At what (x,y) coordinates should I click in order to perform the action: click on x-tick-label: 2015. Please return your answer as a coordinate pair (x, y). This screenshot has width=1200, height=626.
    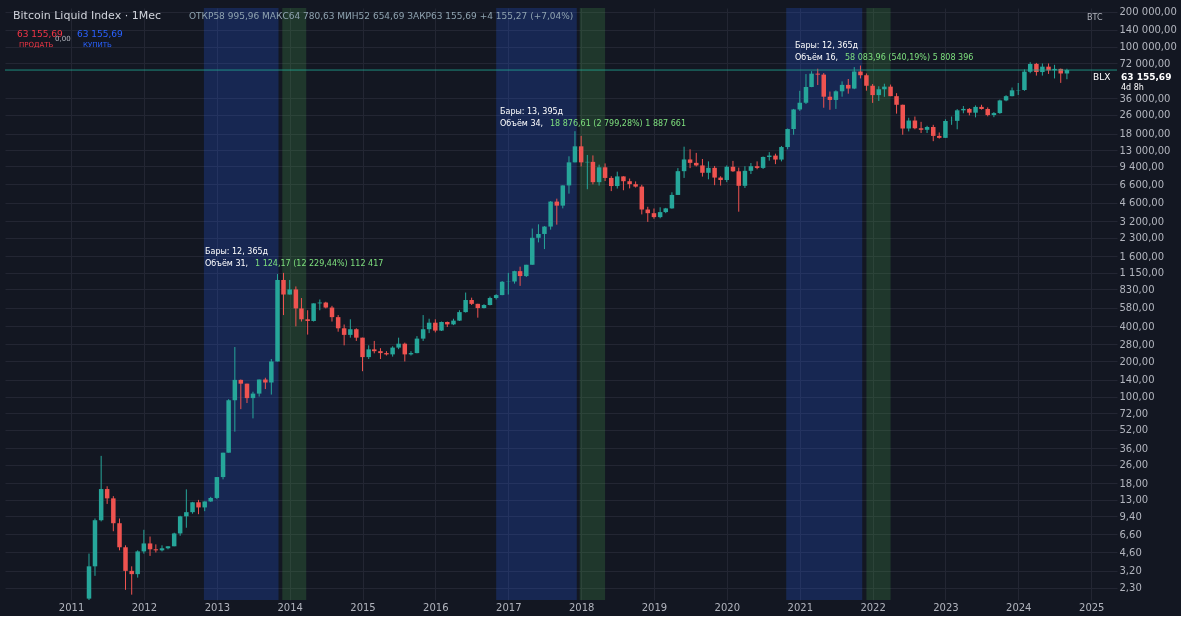
    Looking at the image, I should click on (363, 607).